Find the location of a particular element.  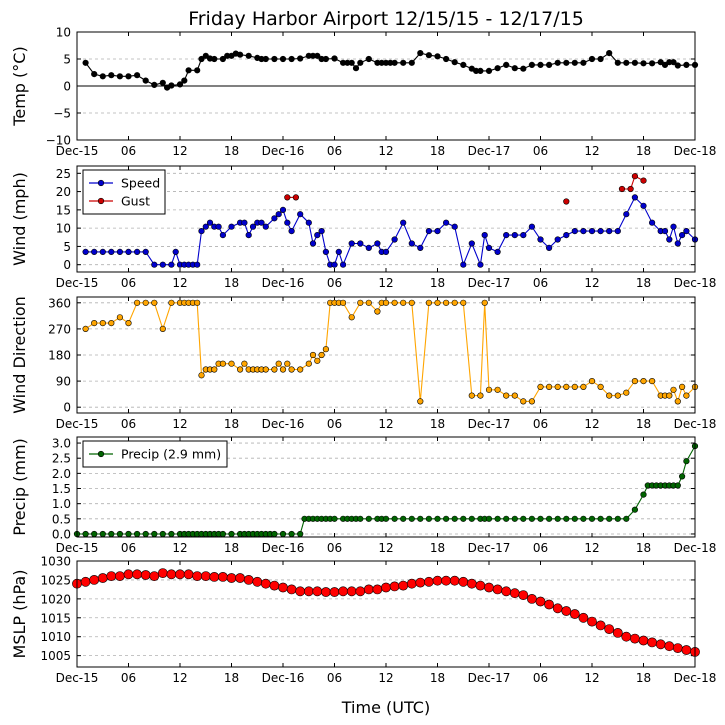

axes-frame-temp is located at coordinates (386, 86).